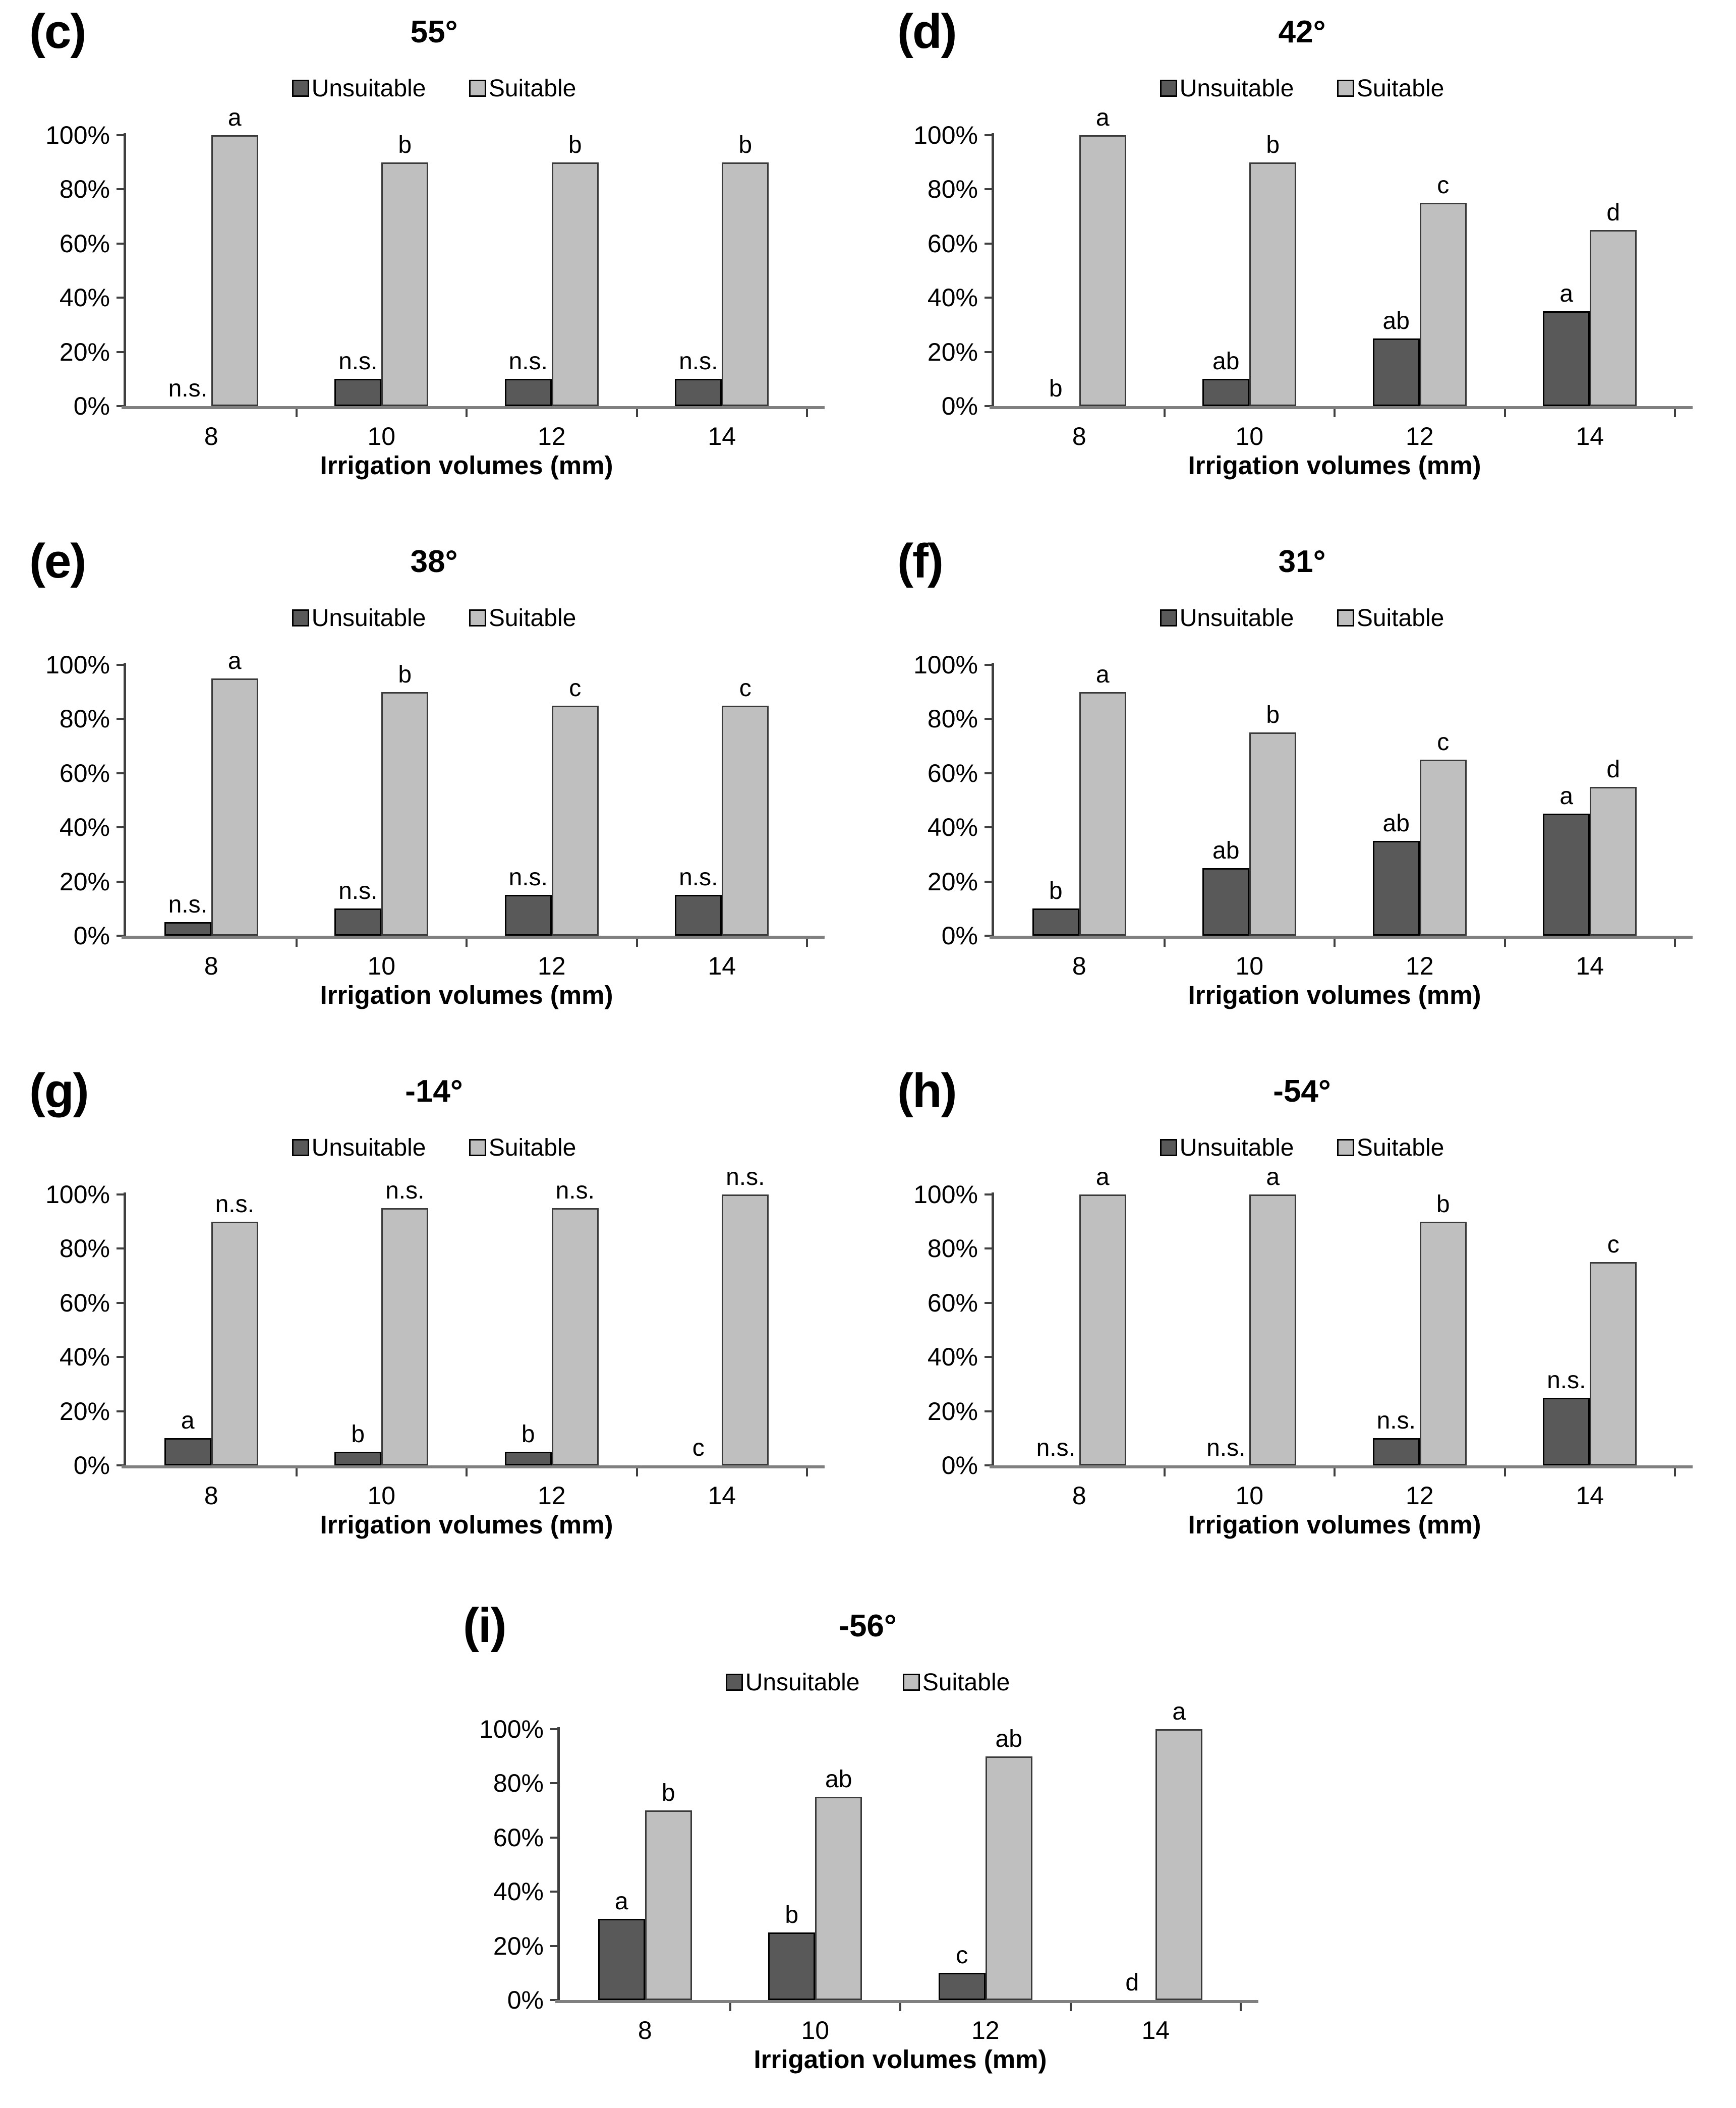  Describe the element at coordinates (1302, 561) in the screenshot. I see `chart-title: 31°` at that location.